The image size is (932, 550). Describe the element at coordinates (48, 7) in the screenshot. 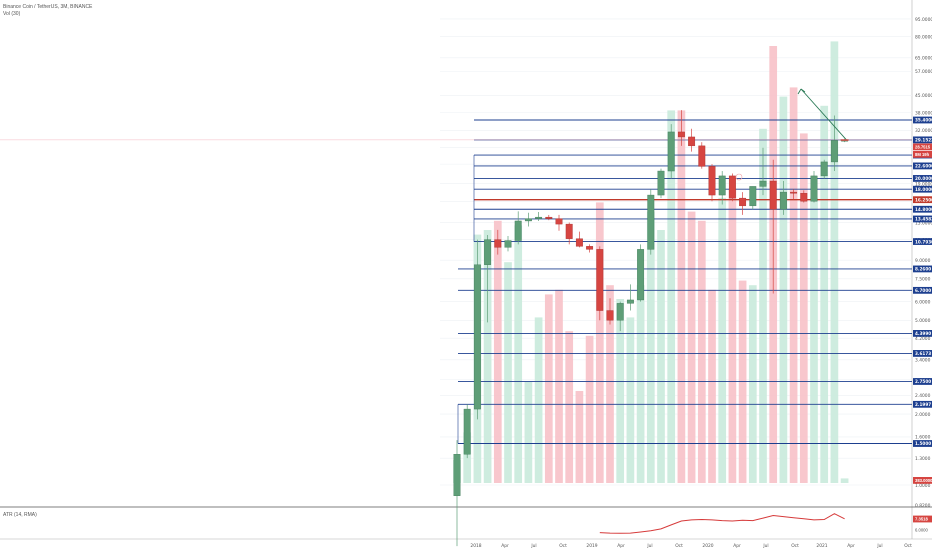

I see `chart-title: Binance Coin / TetherUS, 3M, BINANCE` at that location.